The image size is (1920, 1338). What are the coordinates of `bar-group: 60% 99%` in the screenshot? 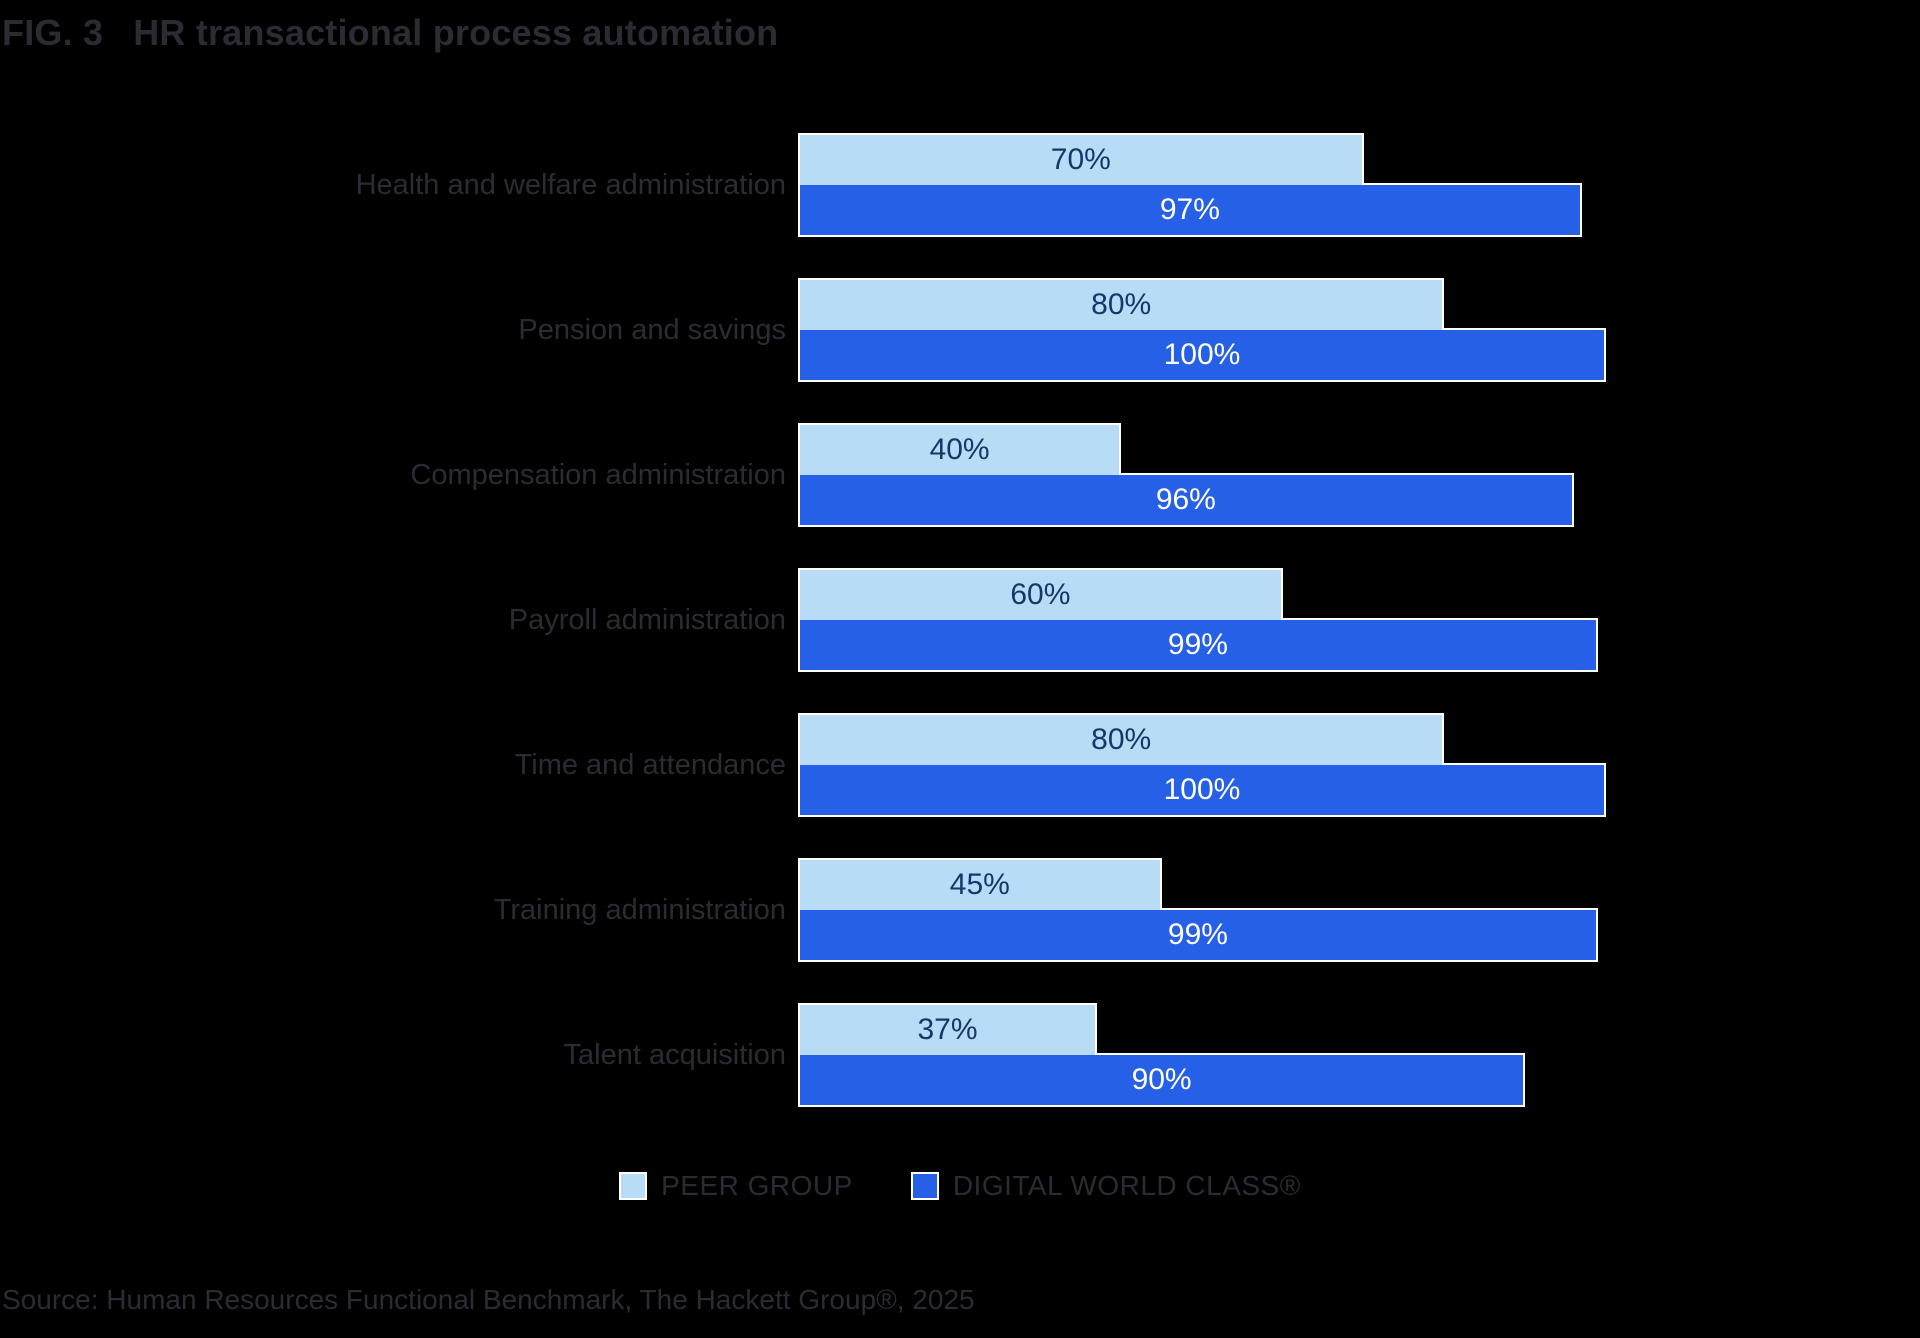 It's located at (1202, 620).